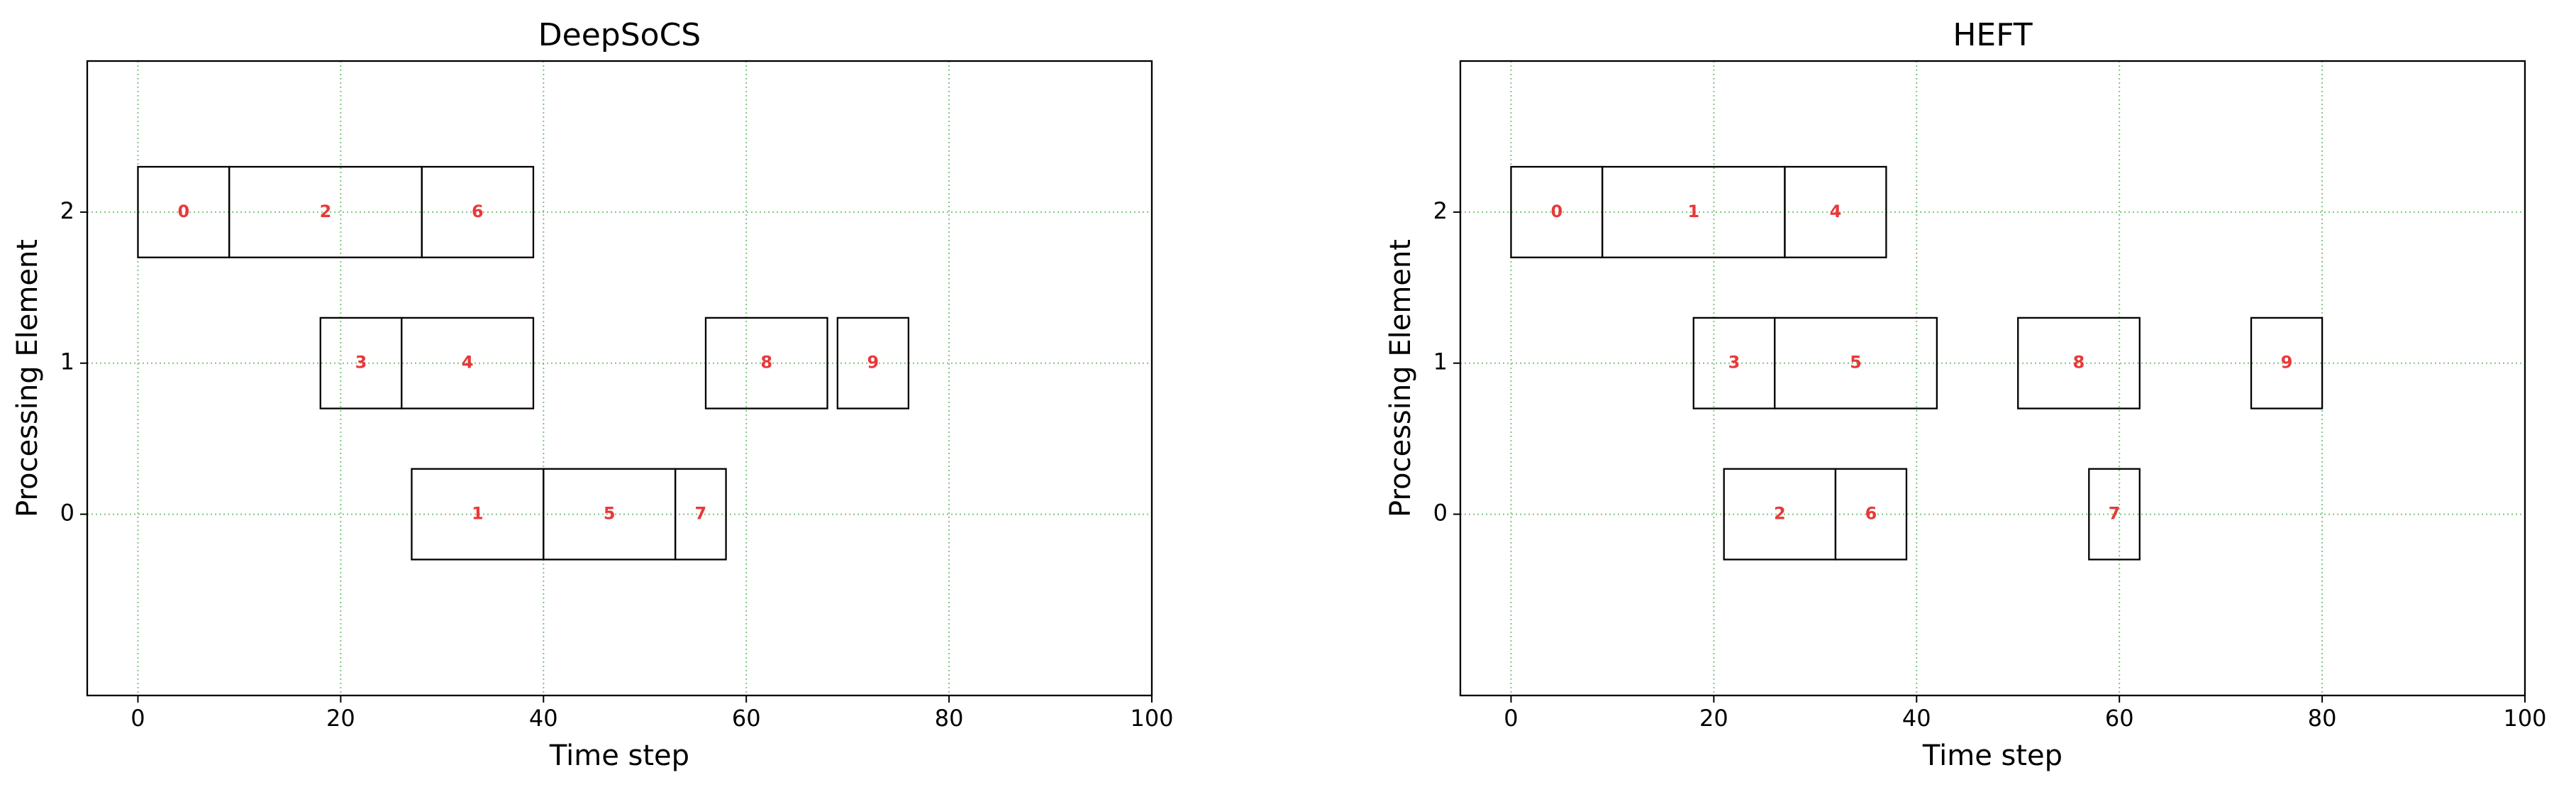  What do you see at coordinates (1993, 35) in the screenshot?
I see `chart-title: HEFT` at bounding box center [1993, 35].